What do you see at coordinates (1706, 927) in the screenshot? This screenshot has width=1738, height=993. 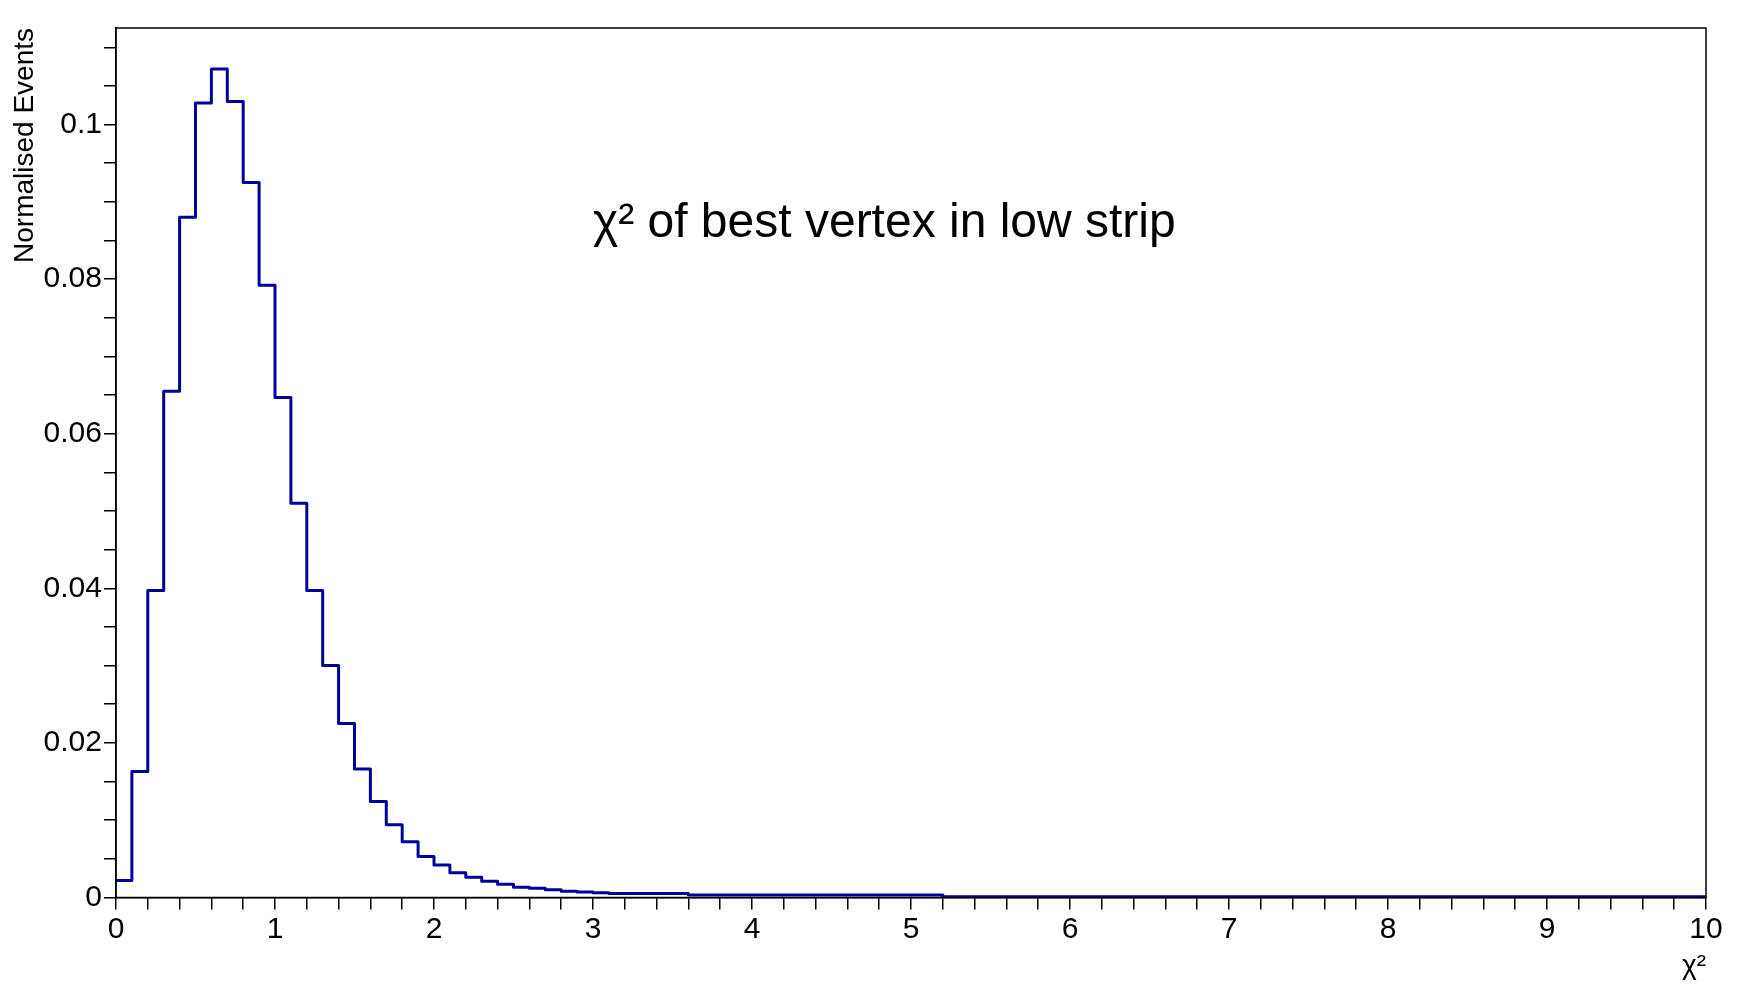 I see `x-tick-label: 10` at bounding box center [1706, 927].